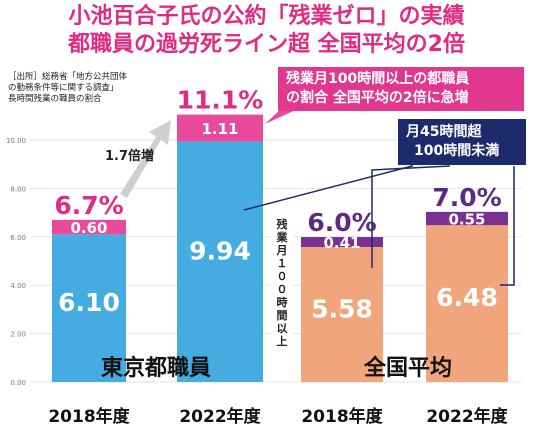  I want to click on group-label-national: 全国平均, so click(407, 368).